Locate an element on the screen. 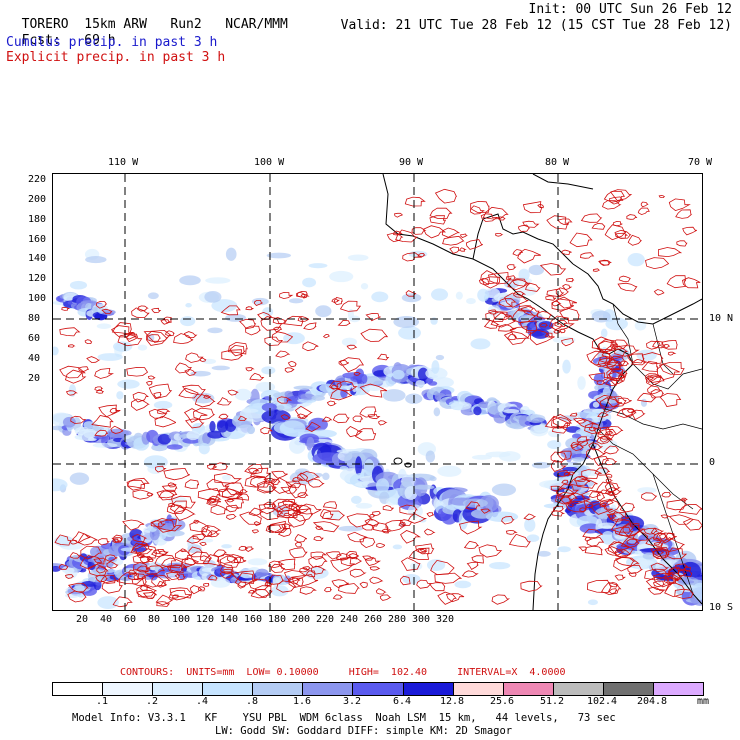  lon-label-90w: 90 W is located at coordinates (411, 162).